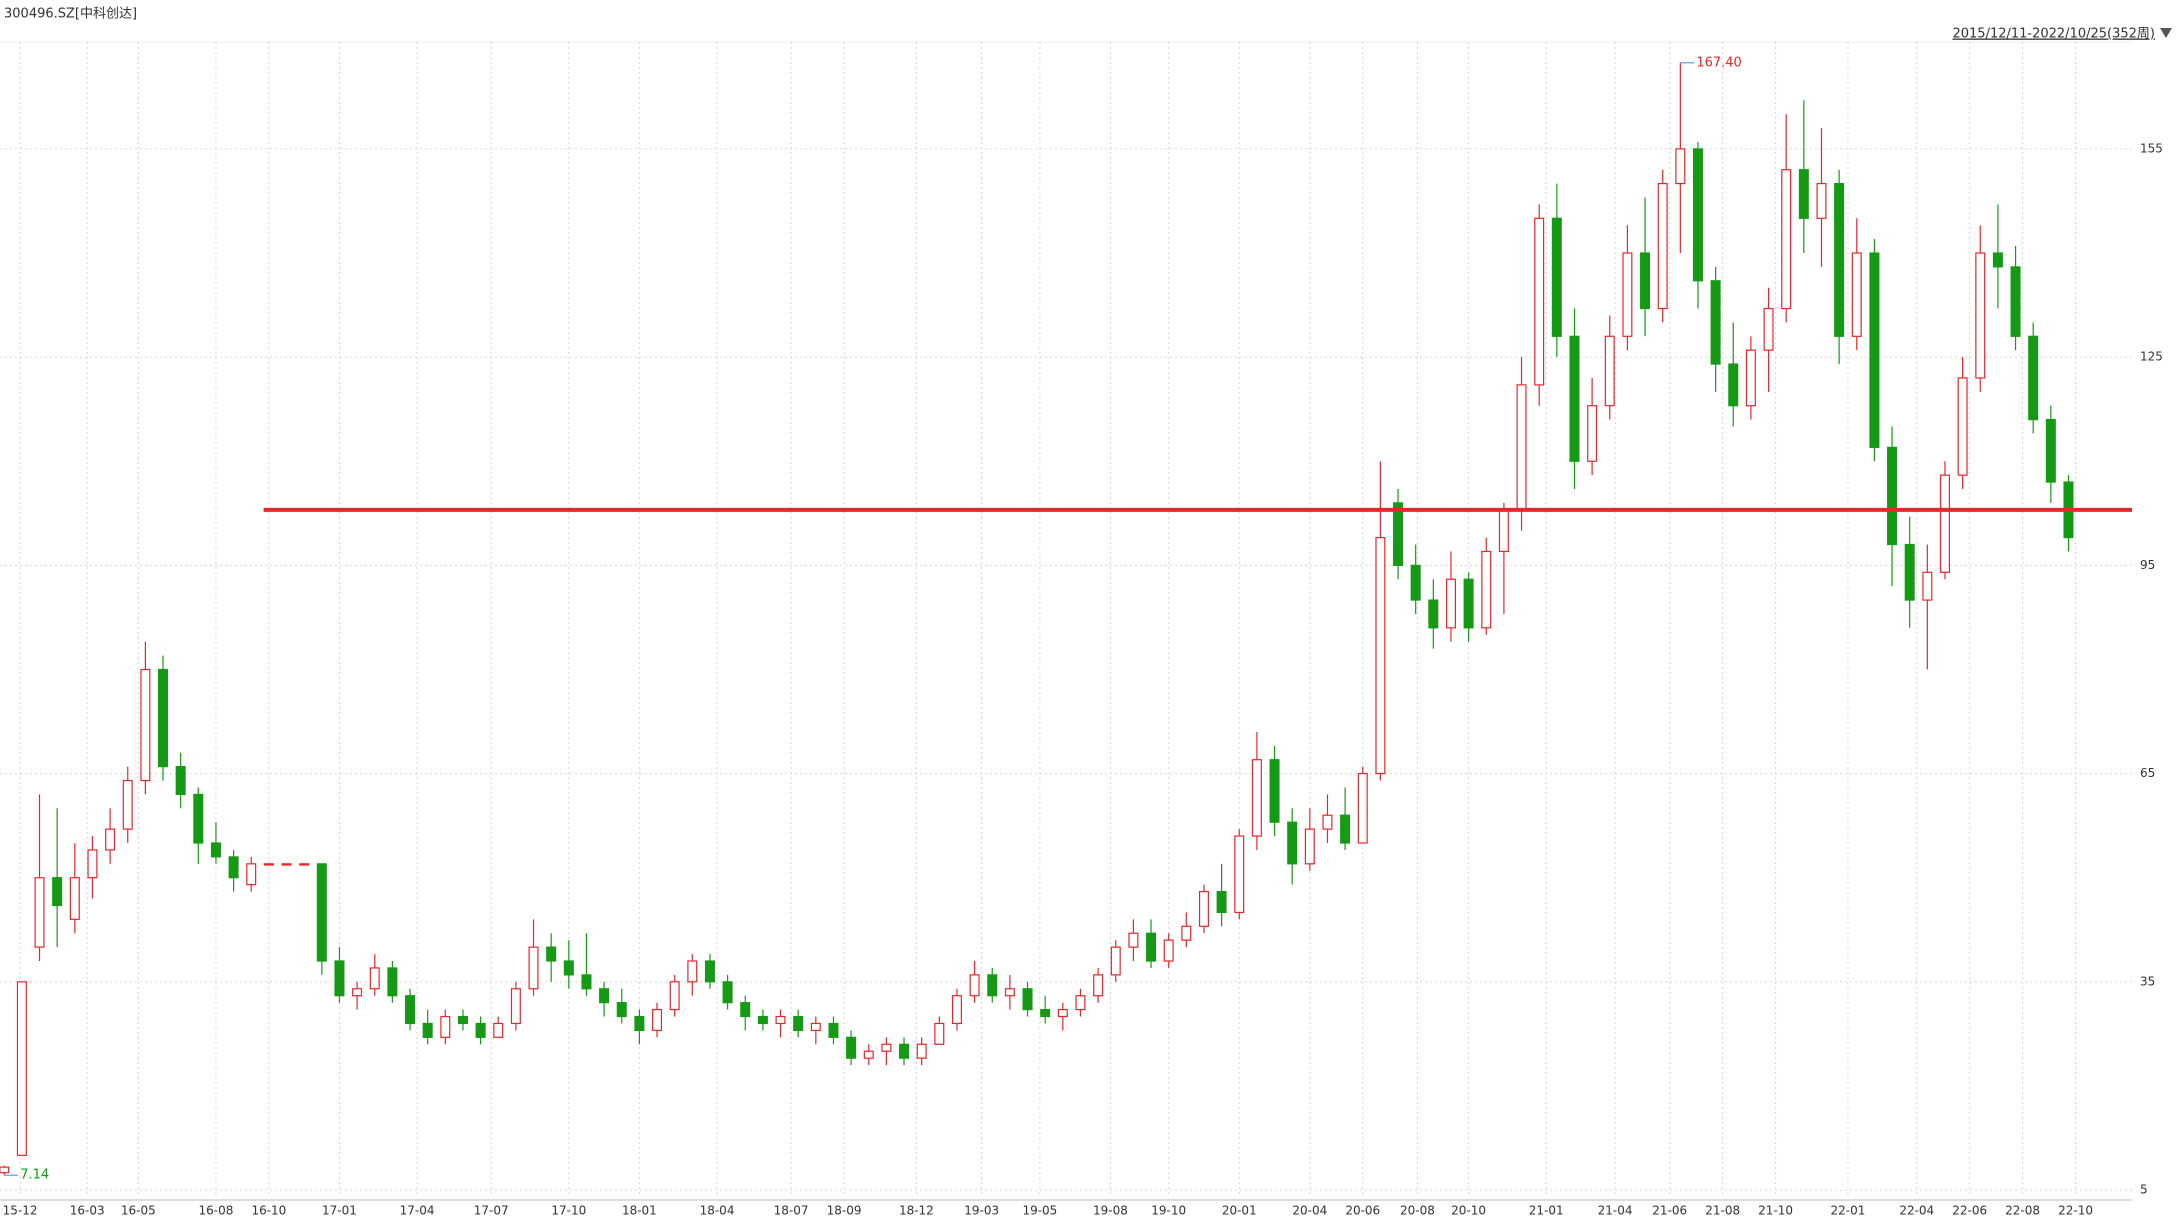 The height and width of the screenshot is (1228, 2178). Describe the element at coordinates (717, 1211) in the screenshot. I see `x-tick-label: 18-04` at that location.